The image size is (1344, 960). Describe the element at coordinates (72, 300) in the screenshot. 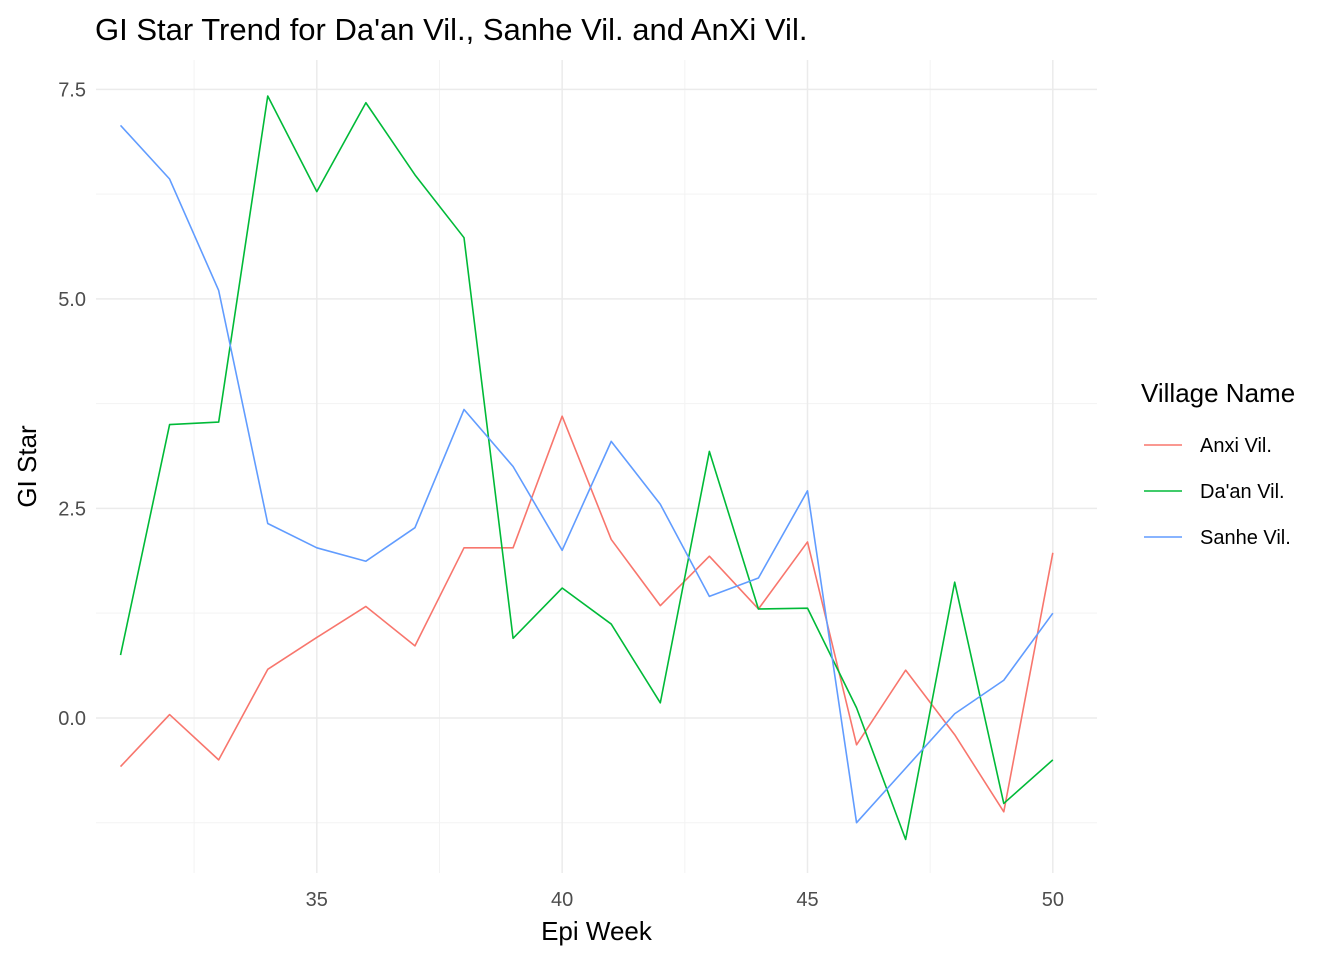

I see `y-tick-label: 5.0` at that location.